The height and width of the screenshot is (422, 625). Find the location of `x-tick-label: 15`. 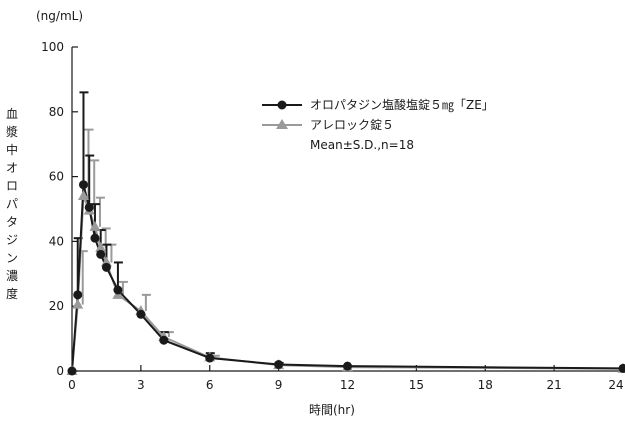

x-tick-label: 15 is located at coordinates (416, 385).